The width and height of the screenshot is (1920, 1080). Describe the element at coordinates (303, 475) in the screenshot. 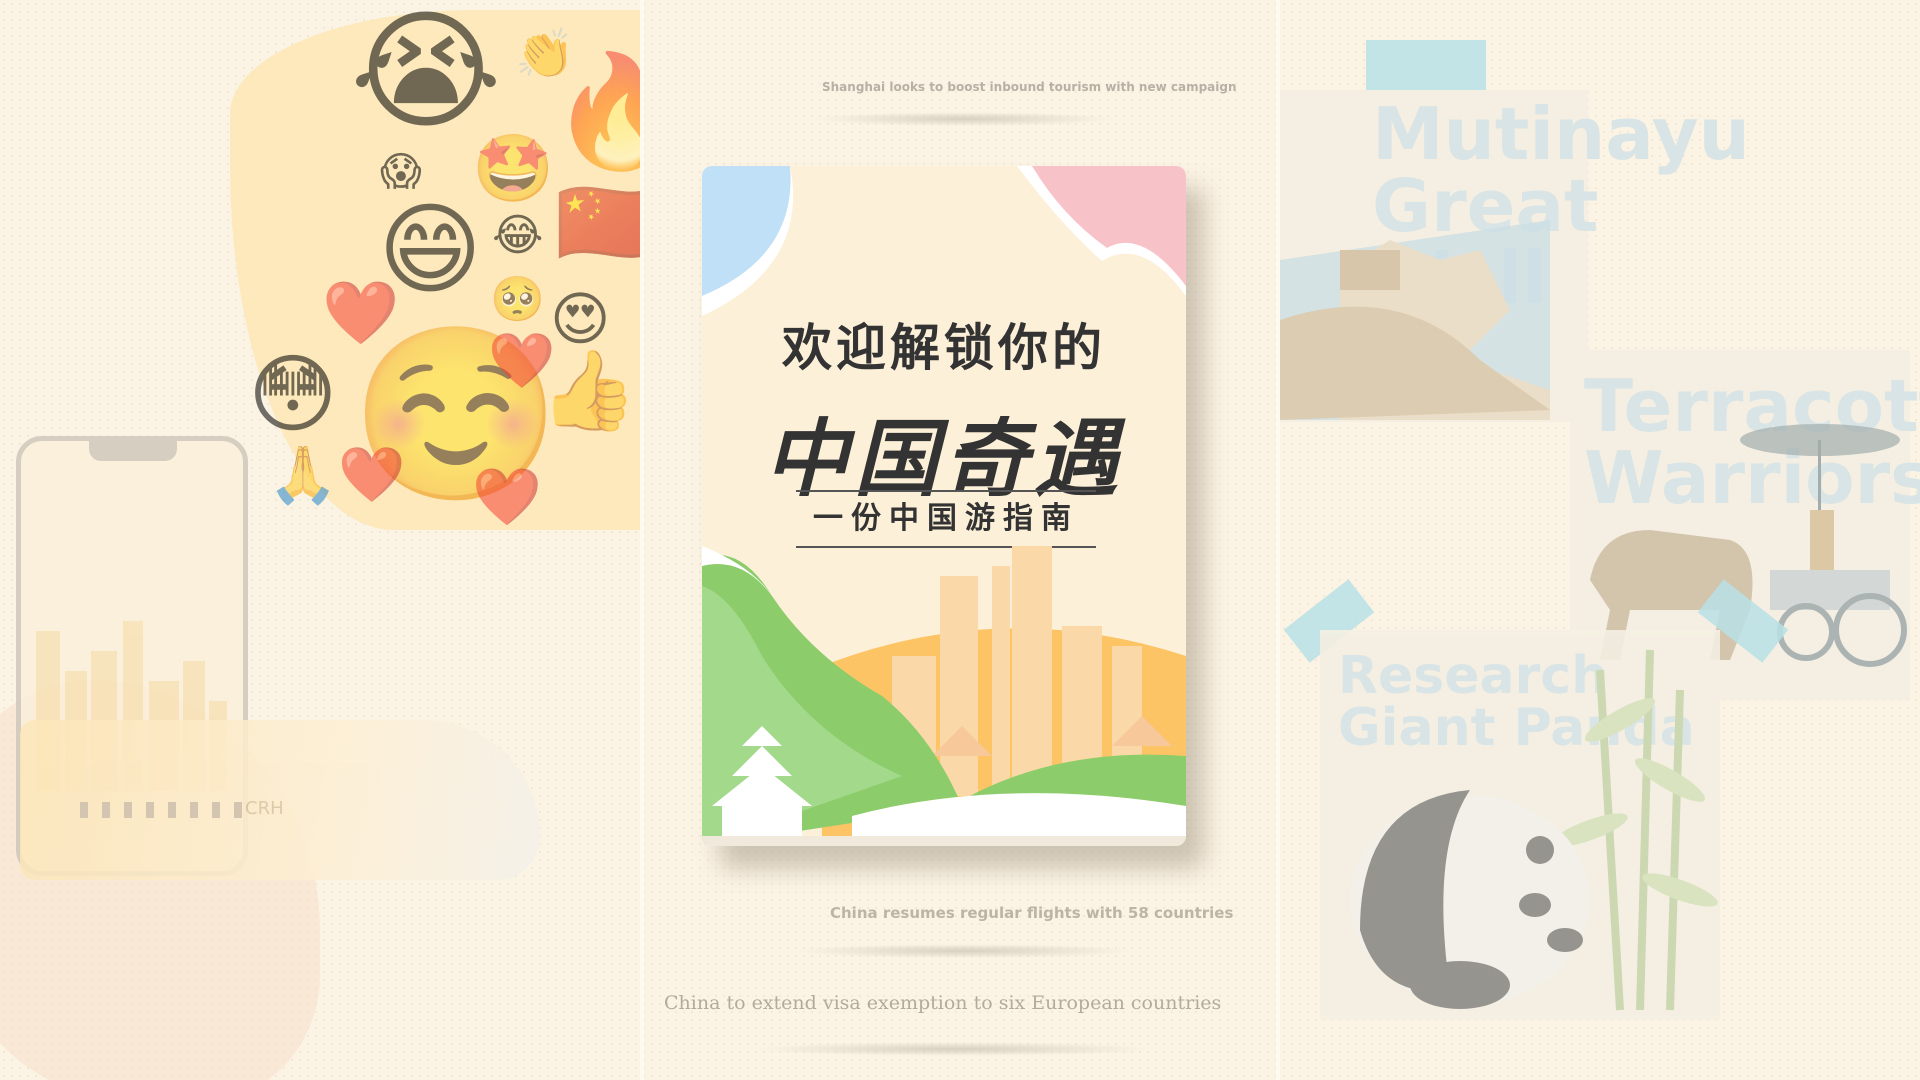

I see `pray-emoji: 🙏` at that location.